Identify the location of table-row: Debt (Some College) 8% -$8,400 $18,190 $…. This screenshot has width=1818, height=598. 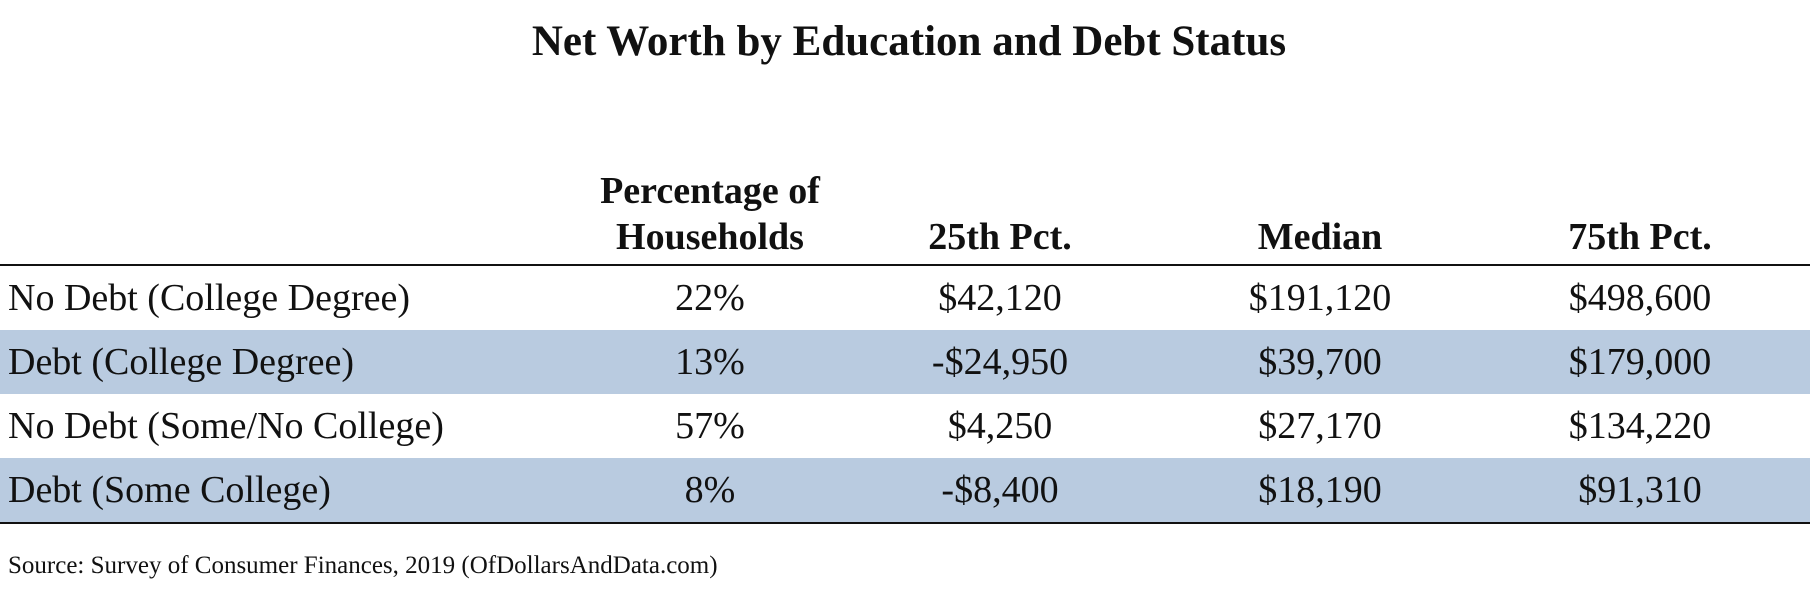
(905, 491).